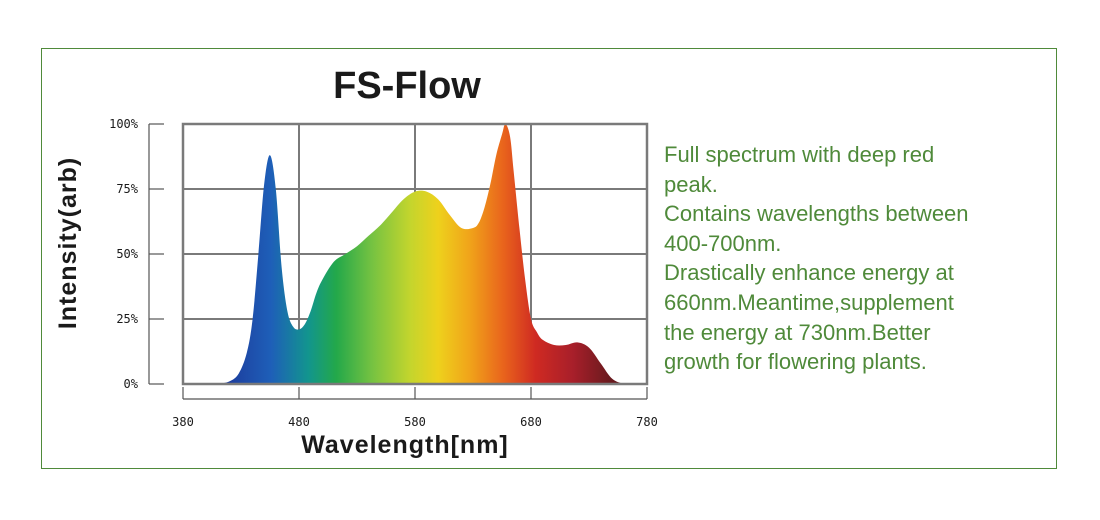 The width and height of the screenshot is (1100, 520). Describe the element at coordinates (183, 422) in the screenshot. I see `x-tick-label: 380` at that location.